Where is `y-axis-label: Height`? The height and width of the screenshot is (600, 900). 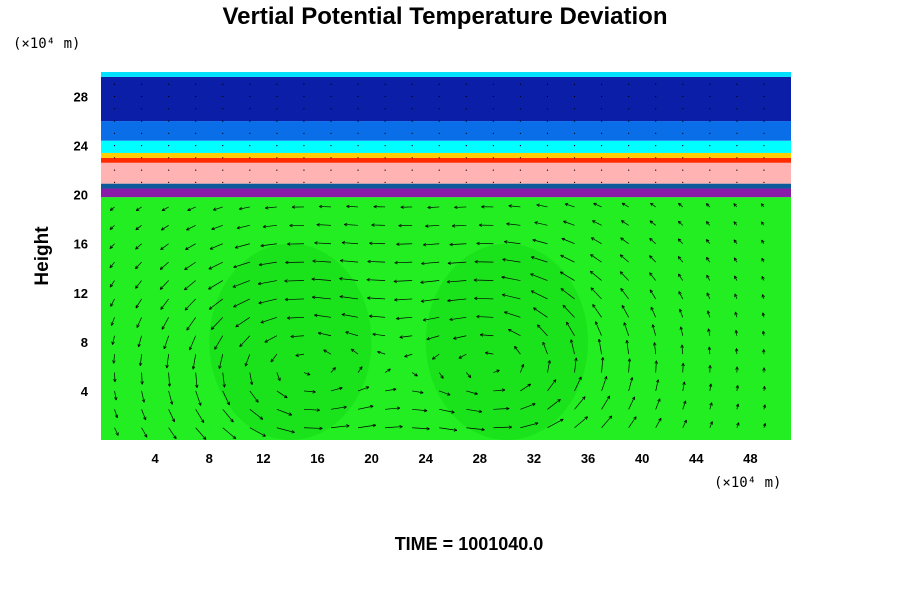 y-axis-label: Height is located at coordinates (42, 256).